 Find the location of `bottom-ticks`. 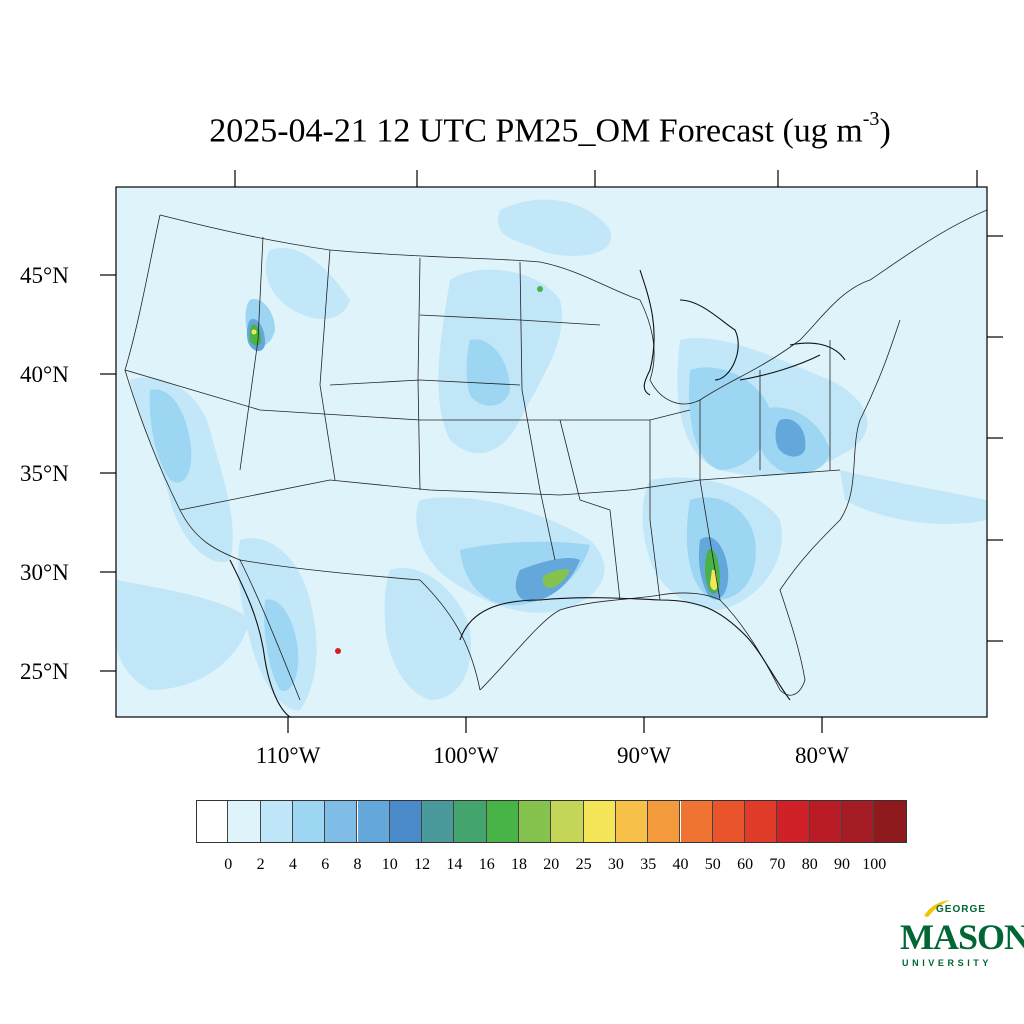

bottom-ticks is located at coordinates (555, 725).